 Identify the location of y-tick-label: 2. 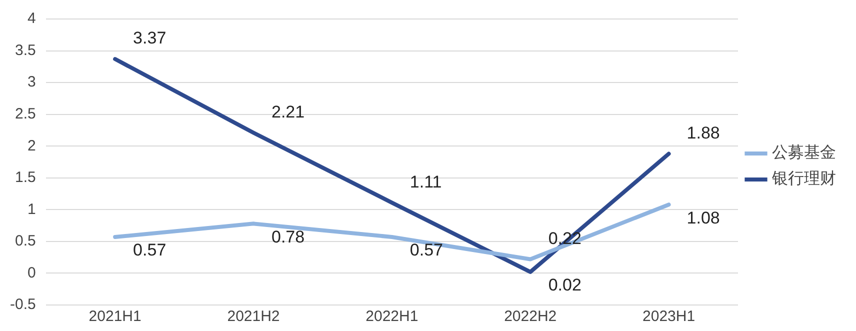
(32, 145).